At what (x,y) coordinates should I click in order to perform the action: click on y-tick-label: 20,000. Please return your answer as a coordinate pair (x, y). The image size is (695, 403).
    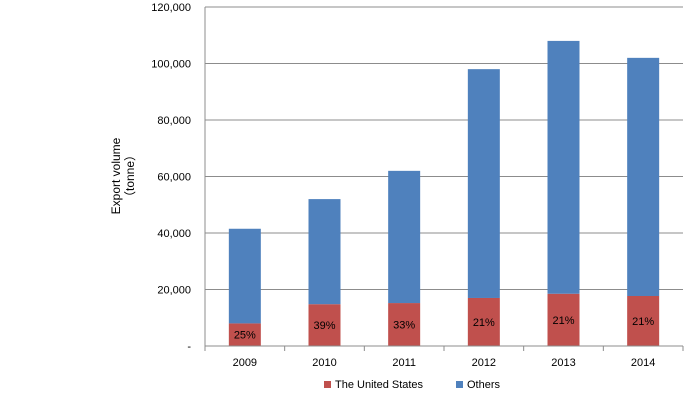
    Looking at the image, I should click on (174, 291).